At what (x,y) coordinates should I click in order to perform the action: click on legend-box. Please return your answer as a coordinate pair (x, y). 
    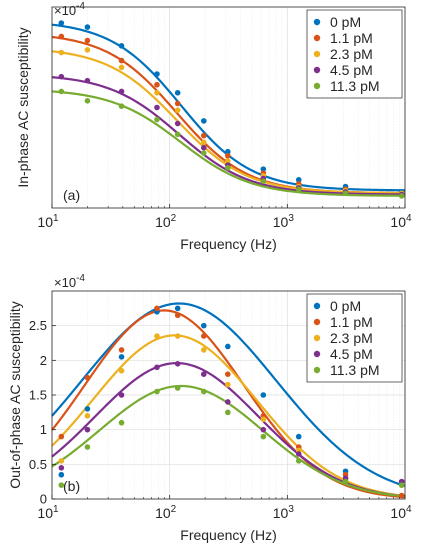
    Looking at the image, I should click on (354, 338).